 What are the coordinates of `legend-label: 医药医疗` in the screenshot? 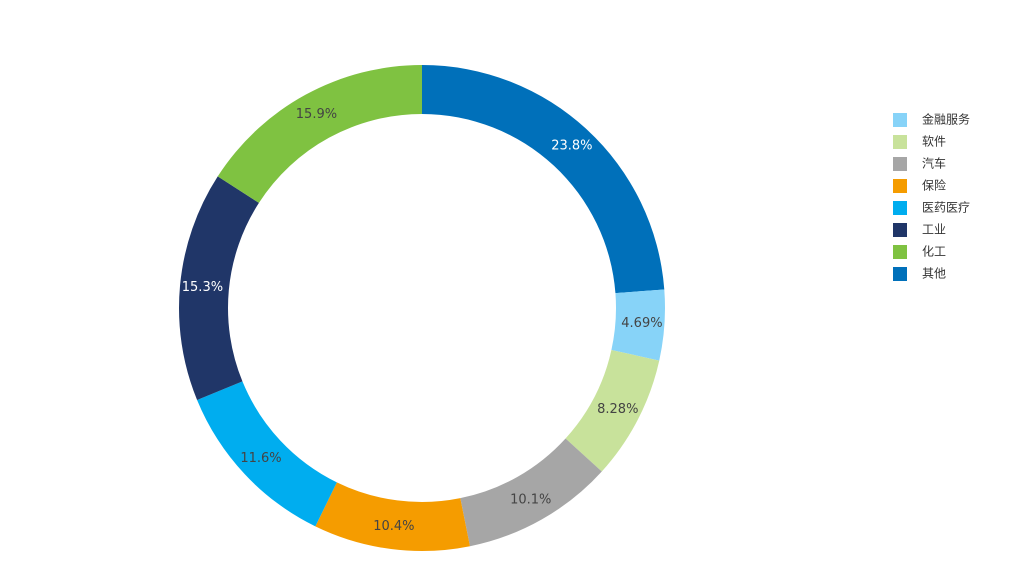 It's located at (946, 208).